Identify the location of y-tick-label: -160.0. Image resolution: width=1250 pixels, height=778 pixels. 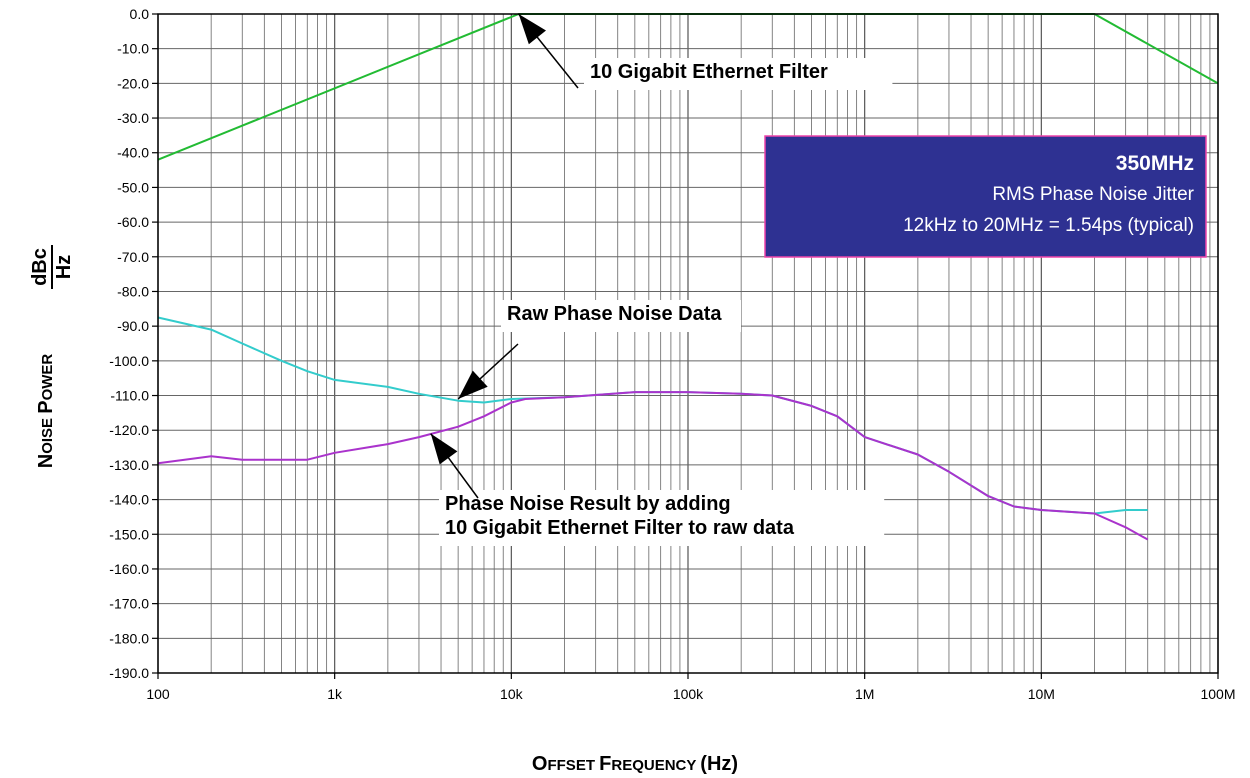
(129, 569).